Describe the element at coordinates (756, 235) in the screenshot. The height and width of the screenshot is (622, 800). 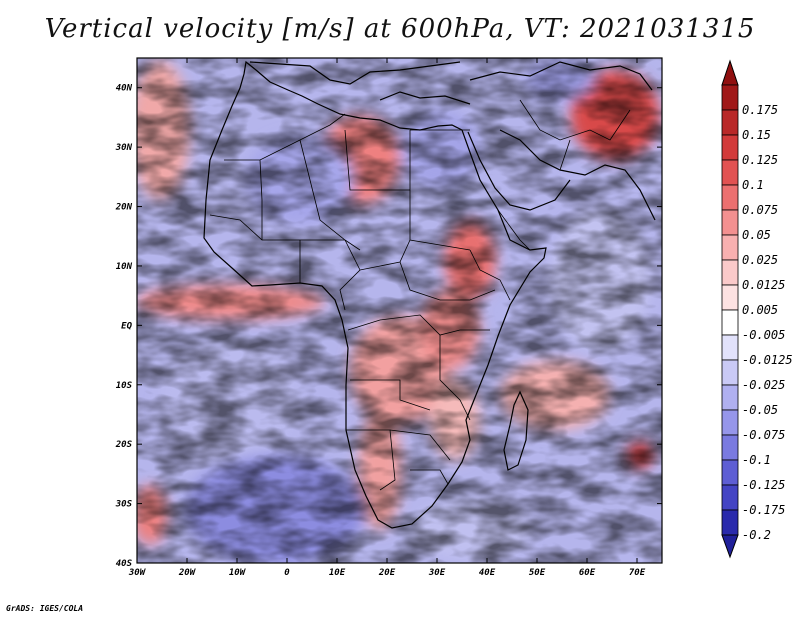
I see `colorbar-label: 0.05` at that location.